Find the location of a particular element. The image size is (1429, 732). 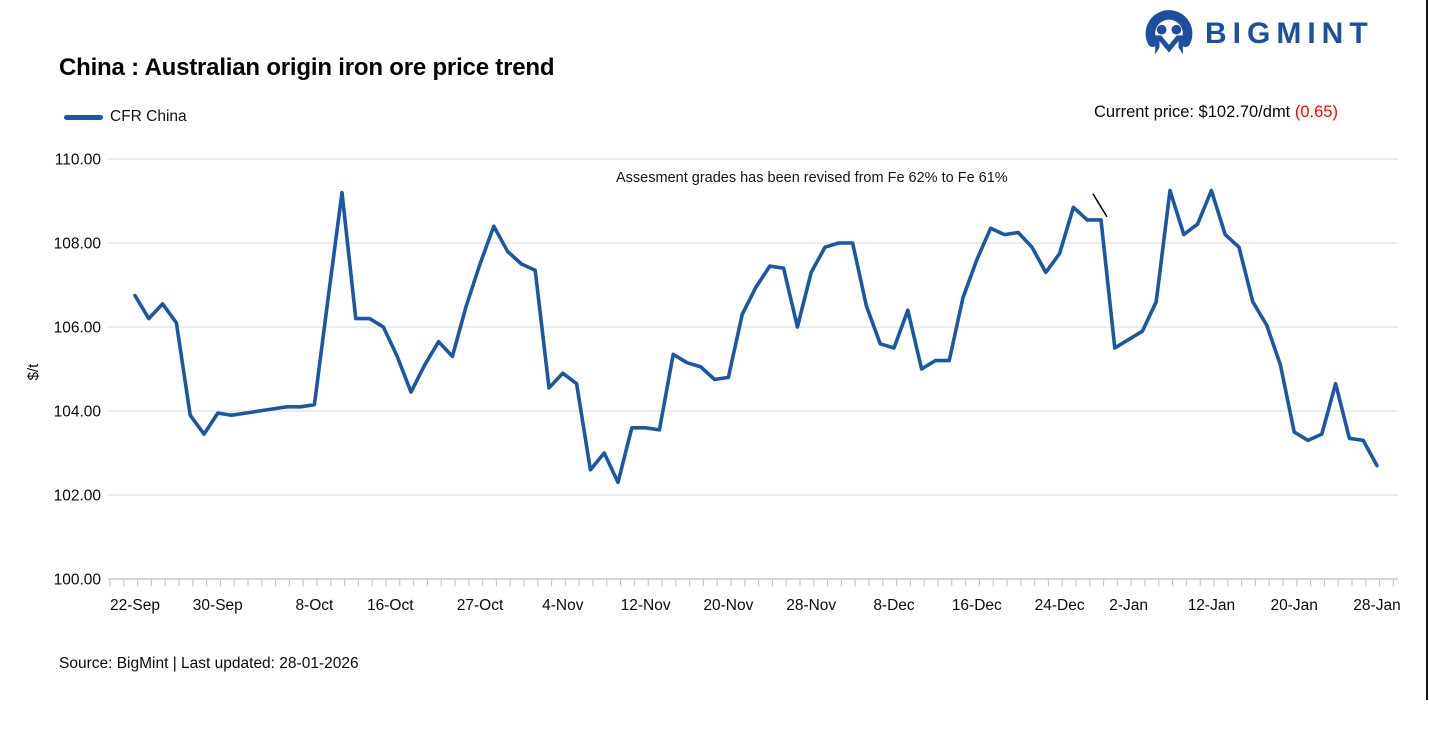

x-axis-tick-label: 16-Dec is located at coordinates (977, 605).